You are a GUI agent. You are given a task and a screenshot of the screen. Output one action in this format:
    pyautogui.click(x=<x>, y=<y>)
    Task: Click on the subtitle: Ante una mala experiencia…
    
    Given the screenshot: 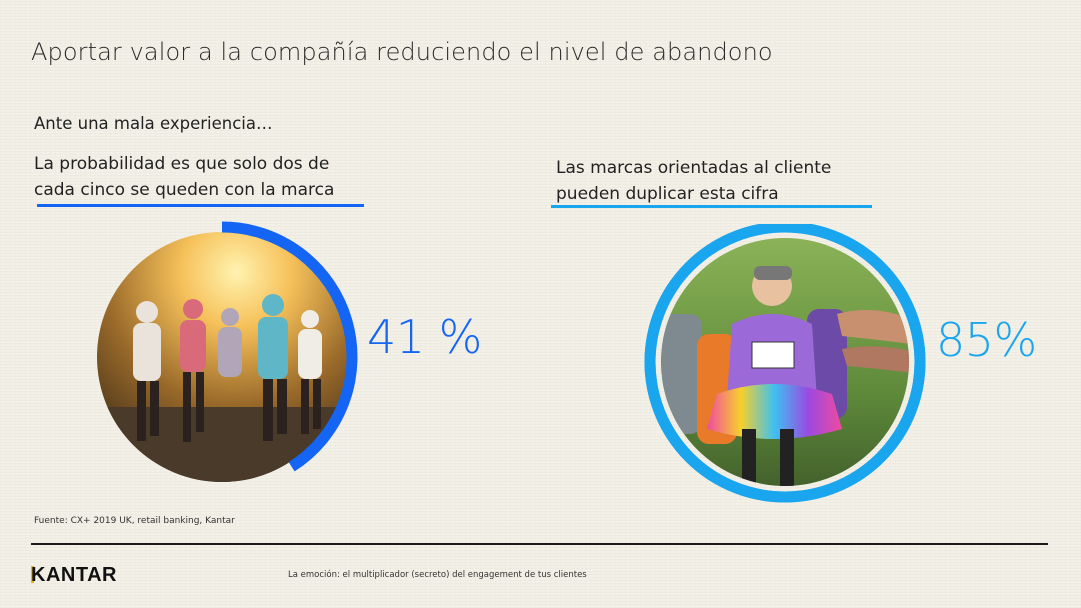 What is the action you would take?
    pyautogui.click(x=153, y=123)
    